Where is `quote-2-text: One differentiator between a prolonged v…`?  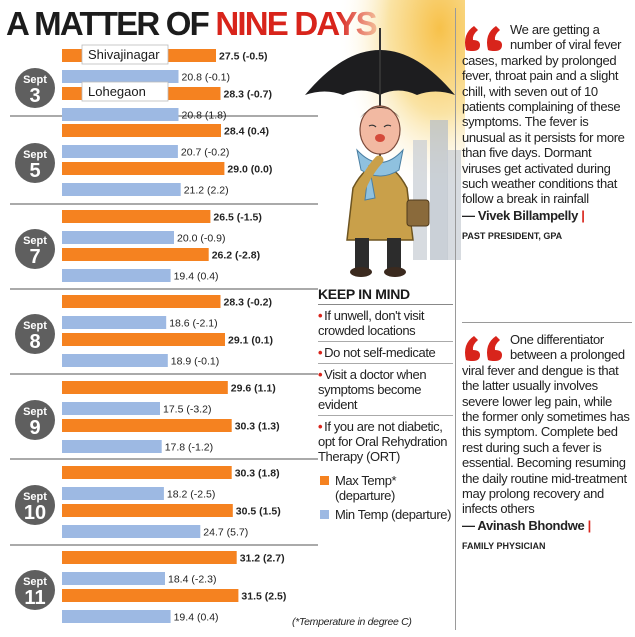 quote-2-text: One differentiator between a prolonged v… is located at coordinates (546, 424).